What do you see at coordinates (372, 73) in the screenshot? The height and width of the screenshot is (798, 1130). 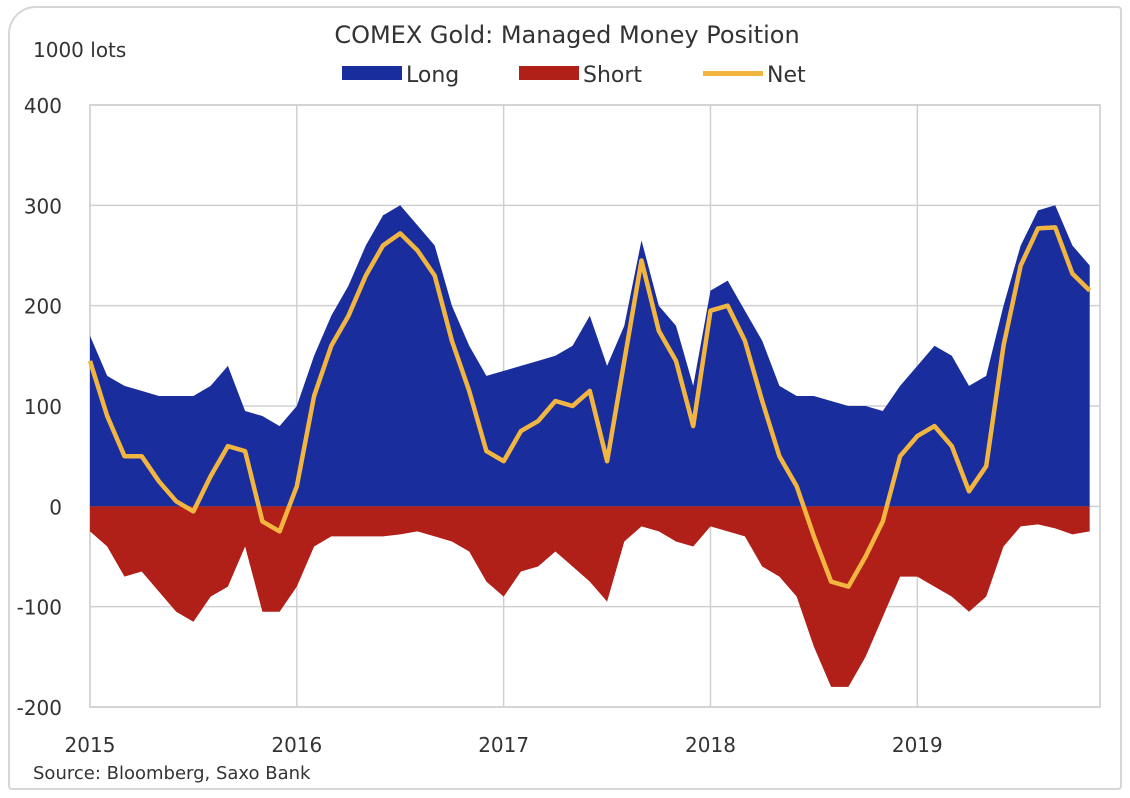 I see `legend-swatch-long` at bounding box center [372, 73].